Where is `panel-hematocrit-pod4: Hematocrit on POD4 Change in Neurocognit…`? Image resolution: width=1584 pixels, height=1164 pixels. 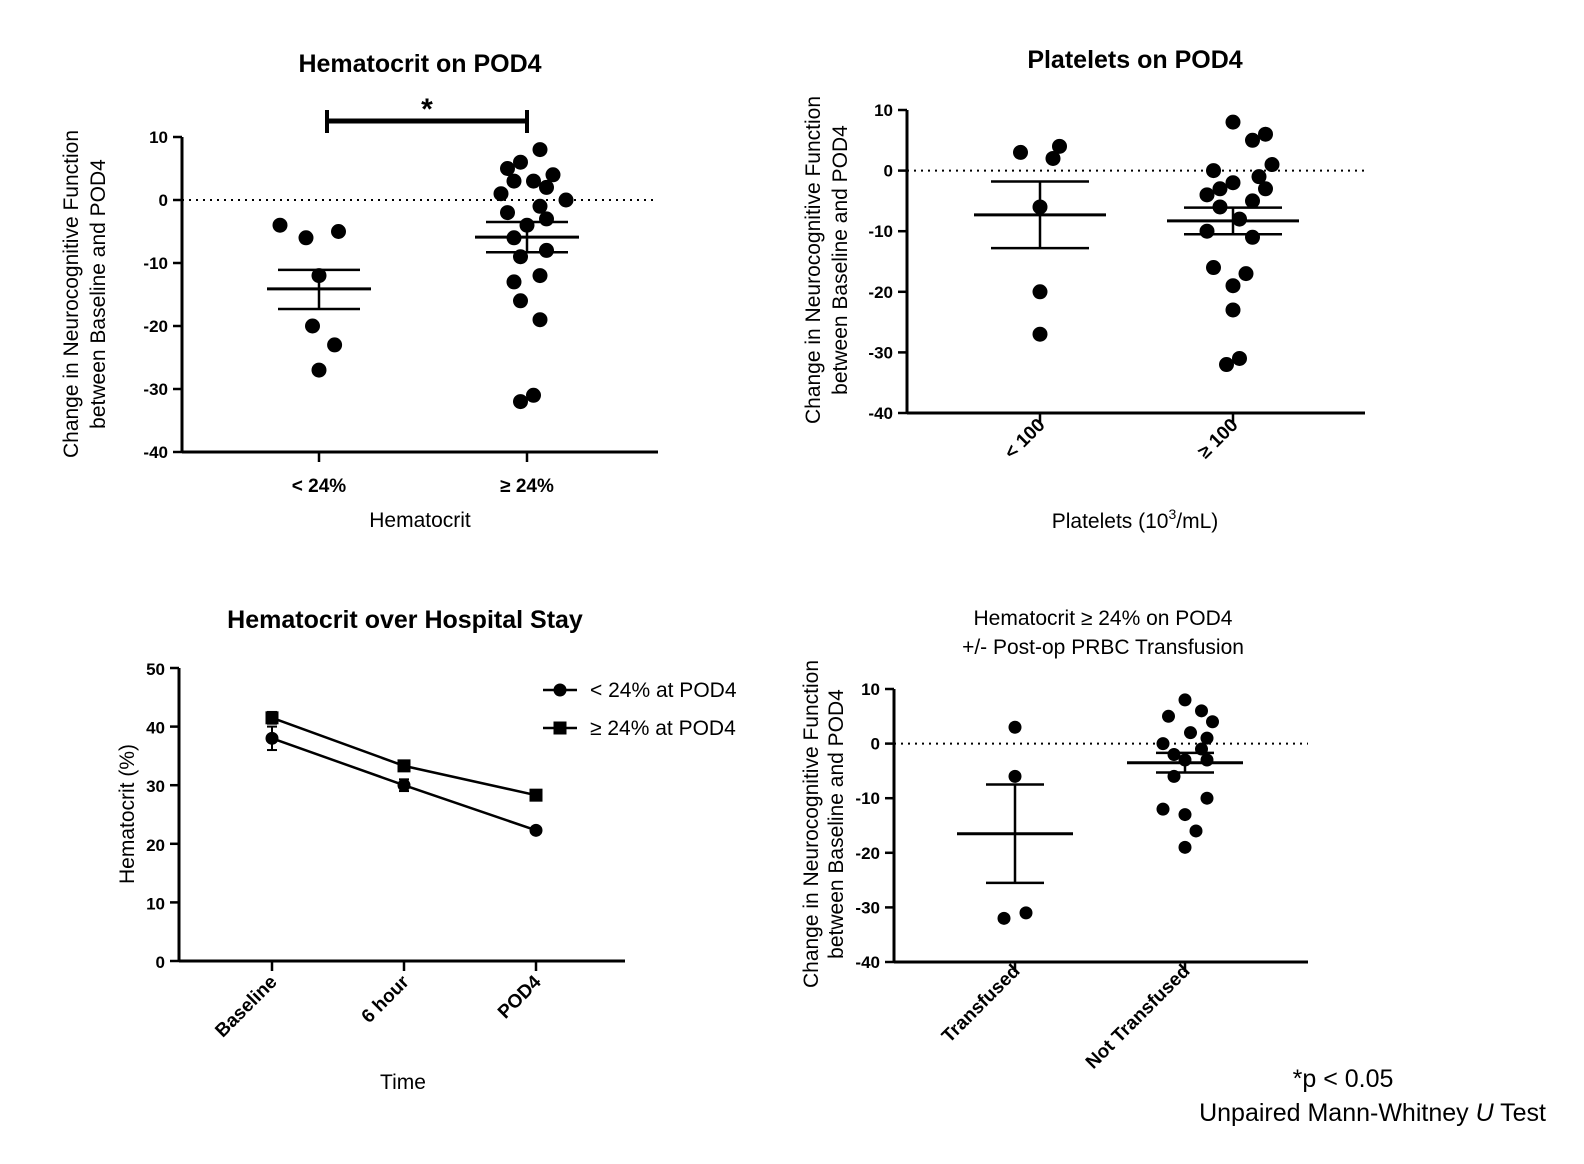
panel-hematocrit-pod4: Hematocrit on POD4 Change in Neurocognit… is located at coordinates (301, 291).